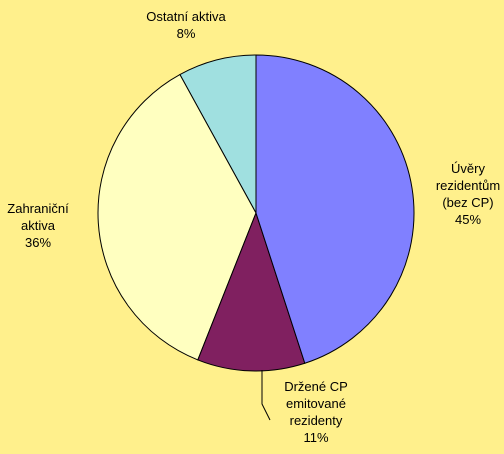 Image resolution: width=504 pixels, height=454 pixels. What do you see at coordinates (468, 219) in the screenshot?
I see `percent-label: 45%` at bounding box center [468, 219].